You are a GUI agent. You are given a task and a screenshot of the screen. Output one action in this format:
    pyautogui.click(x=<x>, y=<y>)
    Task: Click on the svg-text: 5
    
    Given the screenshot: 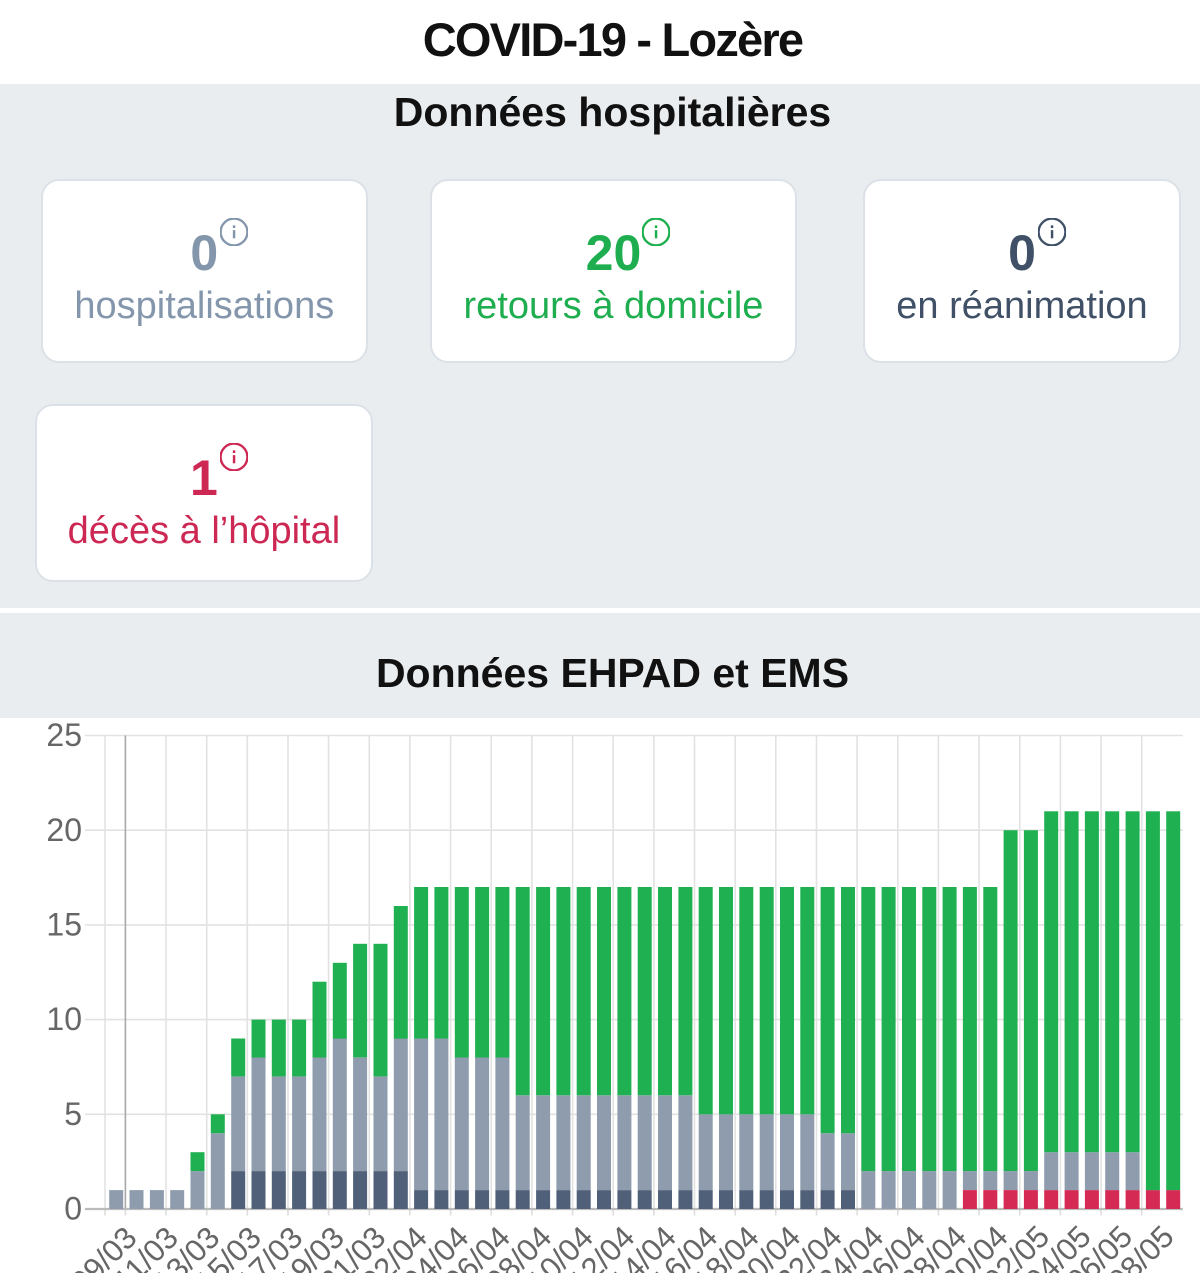 What is the action you would take?
    pyautogui.click(x=73, y=1114)
    